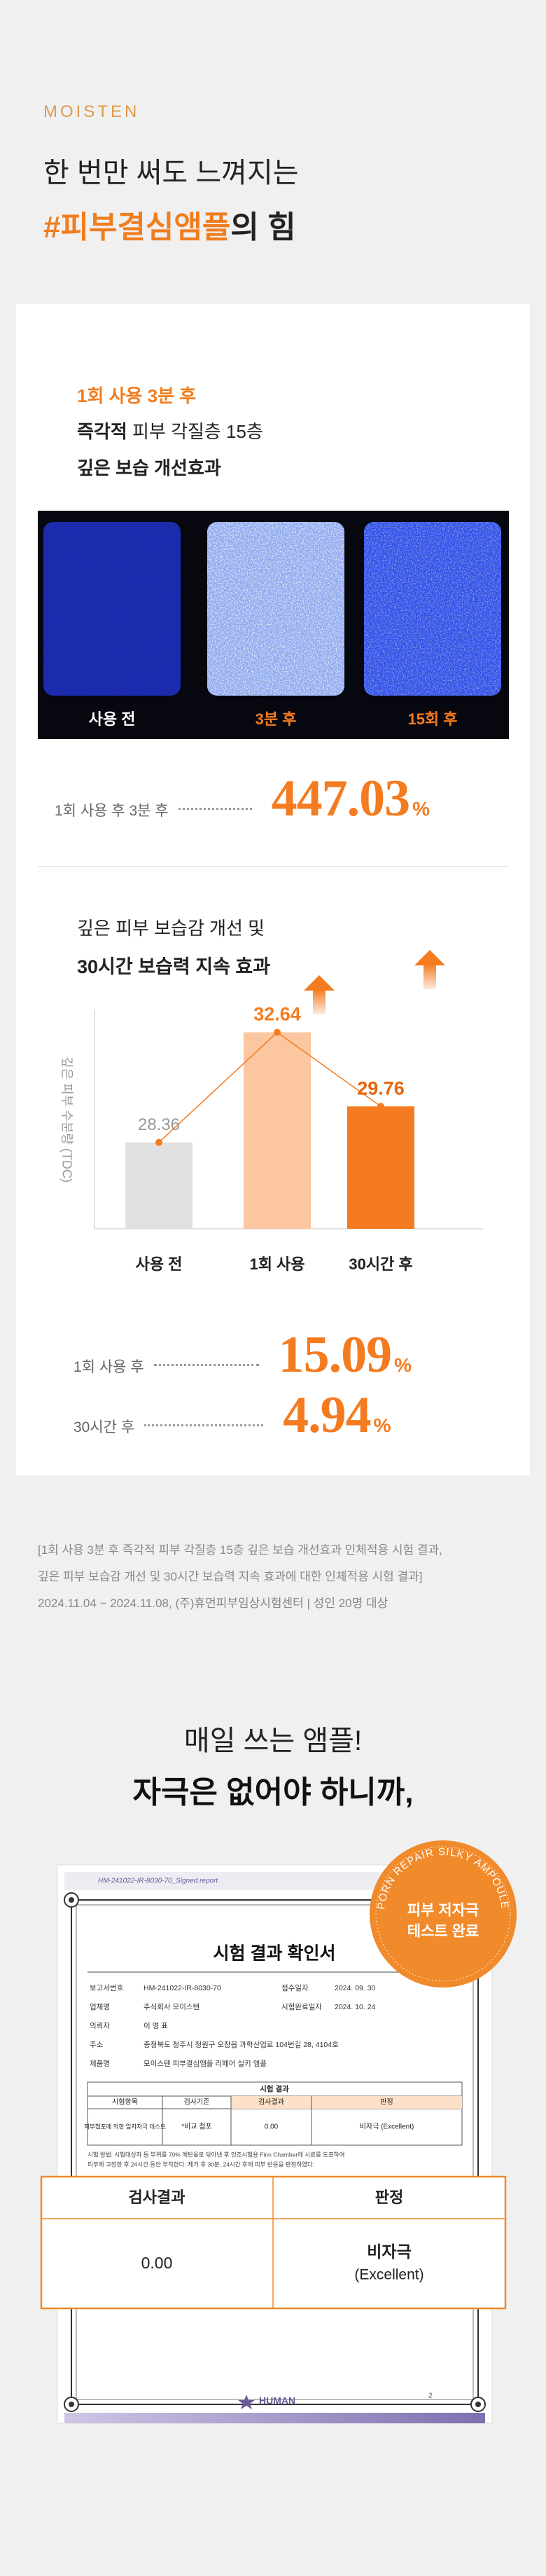  I want to click on stat-value: 4.94, so click(327, 1415).